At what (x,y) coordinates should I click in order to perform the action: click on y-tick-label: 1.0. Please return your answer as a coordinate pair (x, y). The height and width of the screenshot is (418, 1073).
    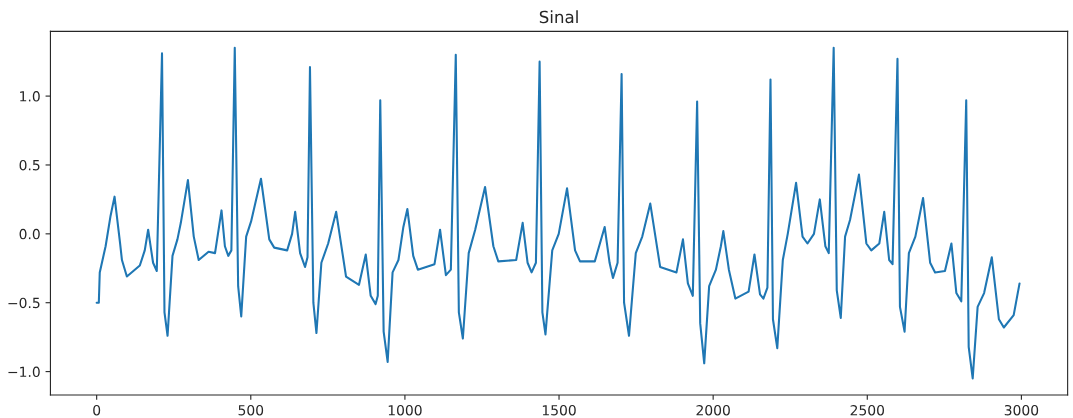
    Looking at the image, I should click on (30, 96).